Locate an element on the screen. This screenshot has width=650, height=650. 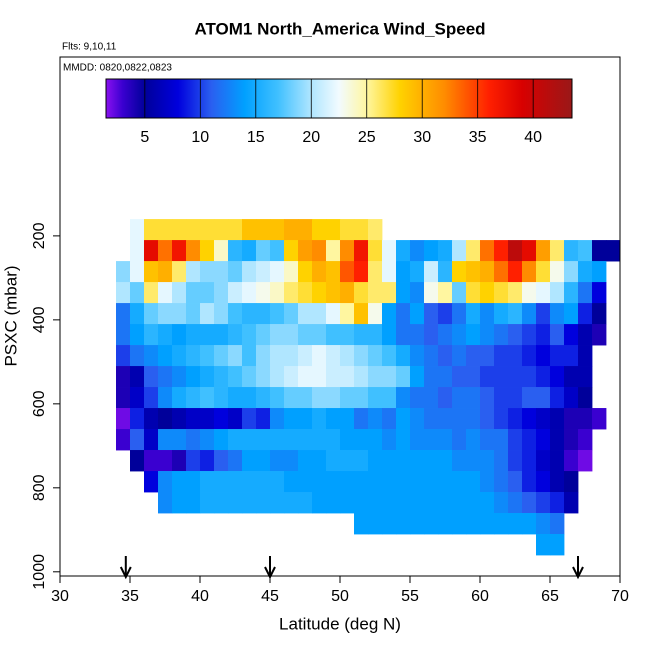
arrow-head is located at coordinates (578, 573).